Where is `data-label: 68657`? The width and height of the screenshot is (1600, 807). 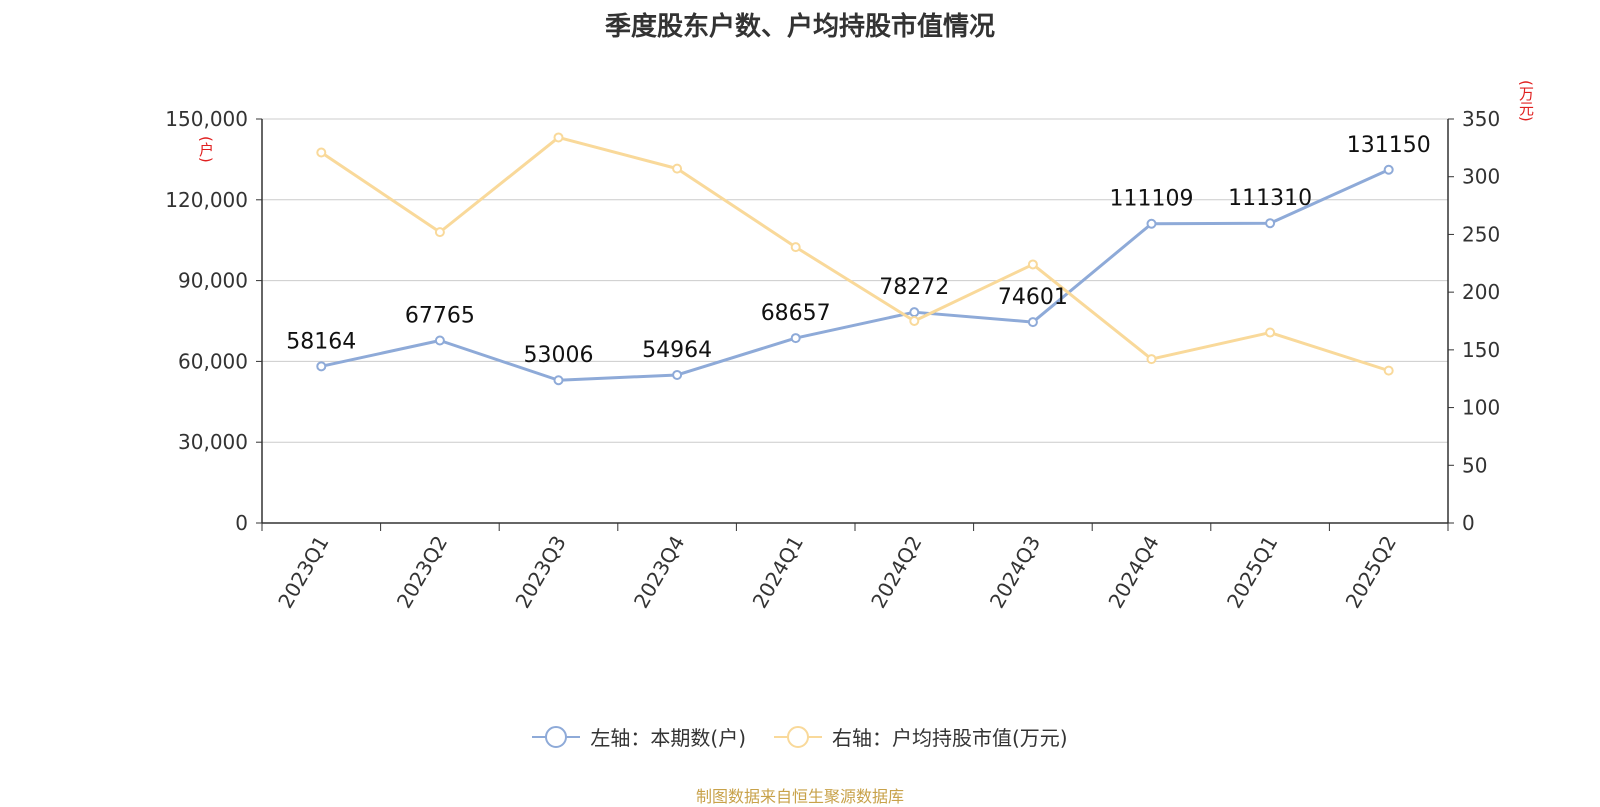
data-label: 68657 is located at coordinates (796, 313).